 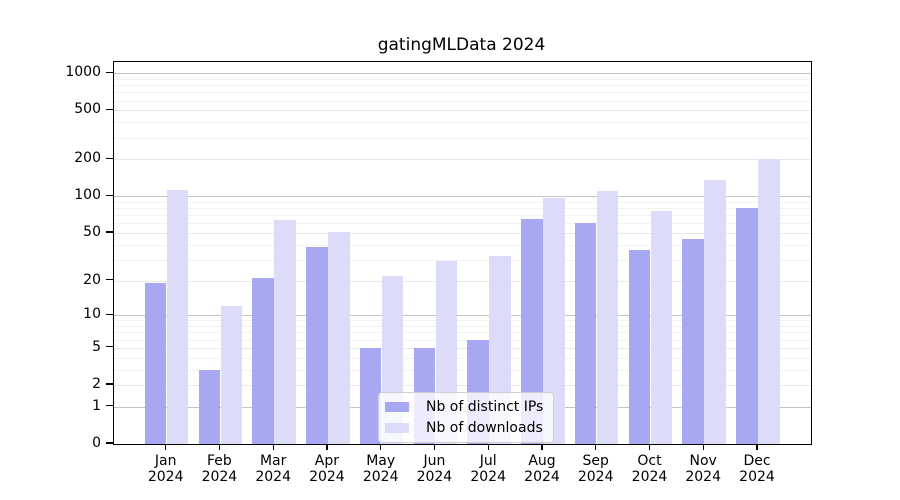 I want to click on legend-label: Nb of downloads, so click(x=484, y=428).